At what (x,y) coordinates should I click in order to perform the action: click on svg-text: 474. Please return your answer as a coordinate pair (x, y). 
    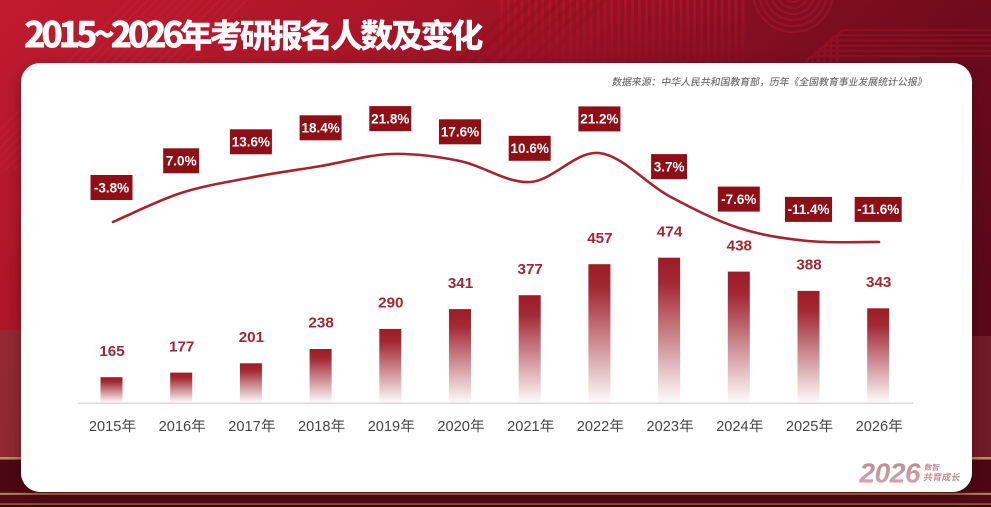
    Looking at the image, I should click on (670, 231).